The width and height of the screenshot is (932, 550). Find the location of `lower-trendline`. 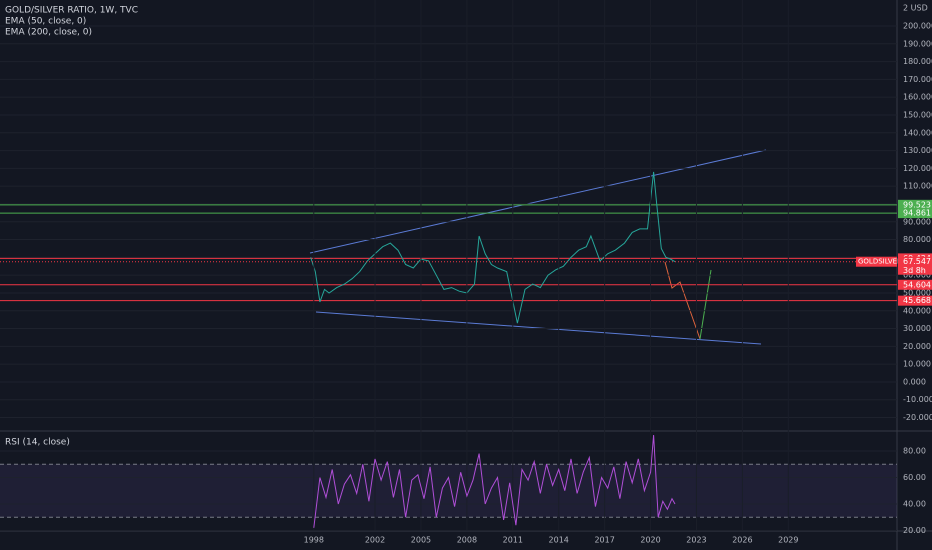

lower-trendline is located at coordinates (538, 328).